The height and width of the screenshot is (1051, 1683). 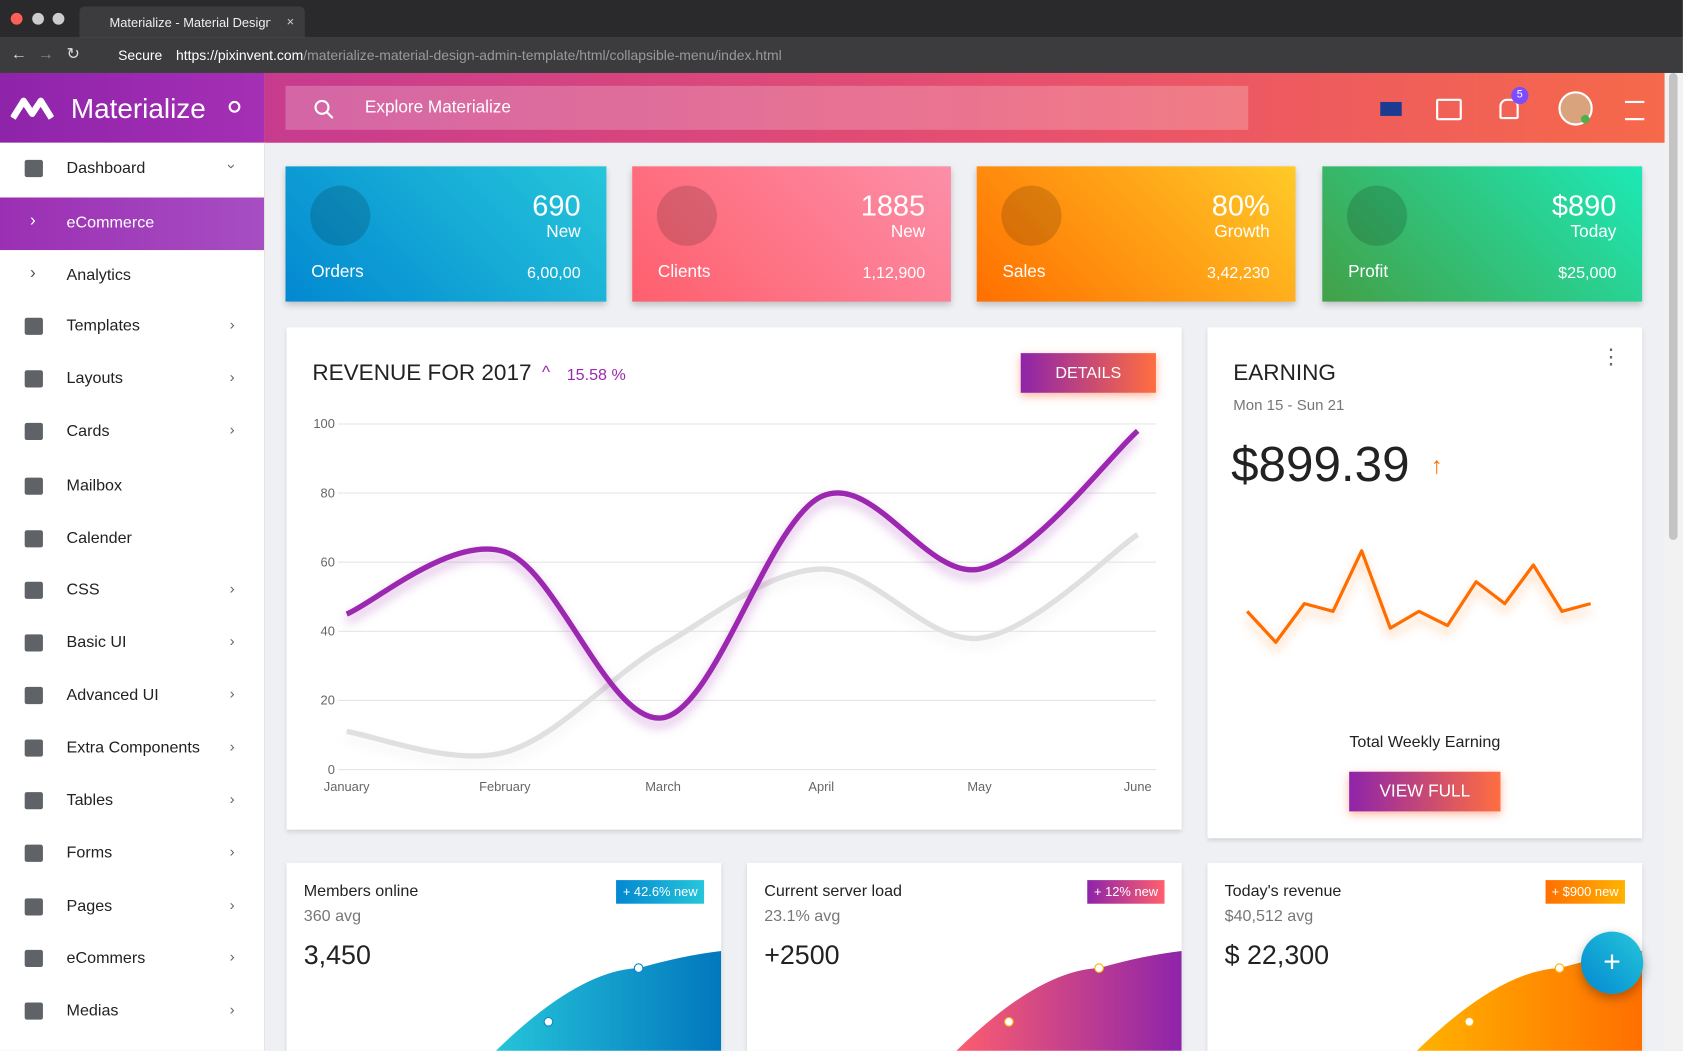 I want to click on earning-range: Mon 15 - Sun 21, so click(x=1289, y=405).